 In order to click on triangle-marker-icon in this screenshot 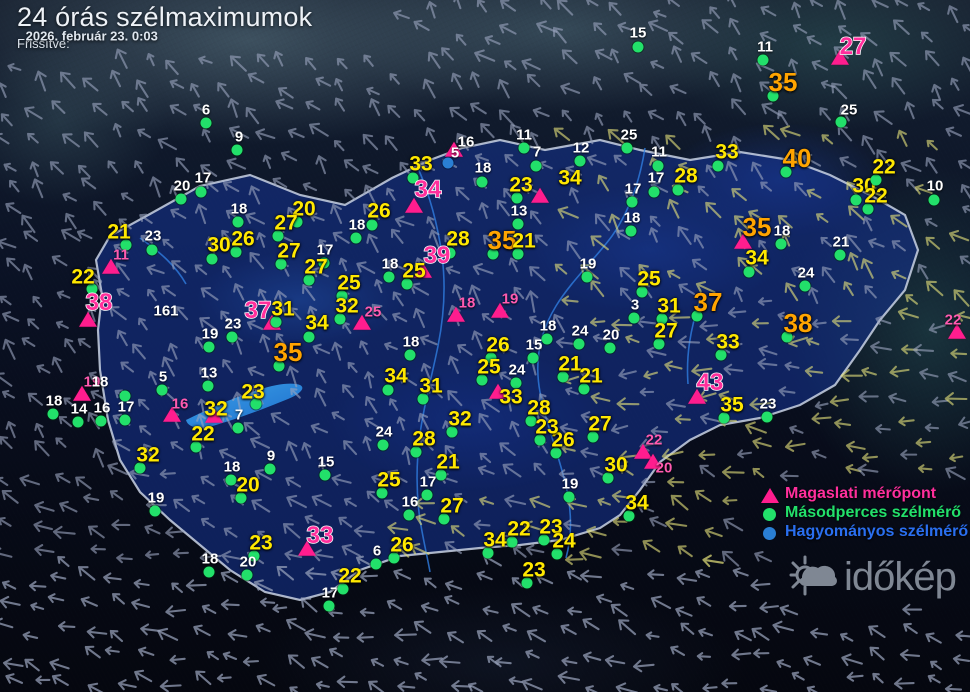, I will do `click(770, 495)`.